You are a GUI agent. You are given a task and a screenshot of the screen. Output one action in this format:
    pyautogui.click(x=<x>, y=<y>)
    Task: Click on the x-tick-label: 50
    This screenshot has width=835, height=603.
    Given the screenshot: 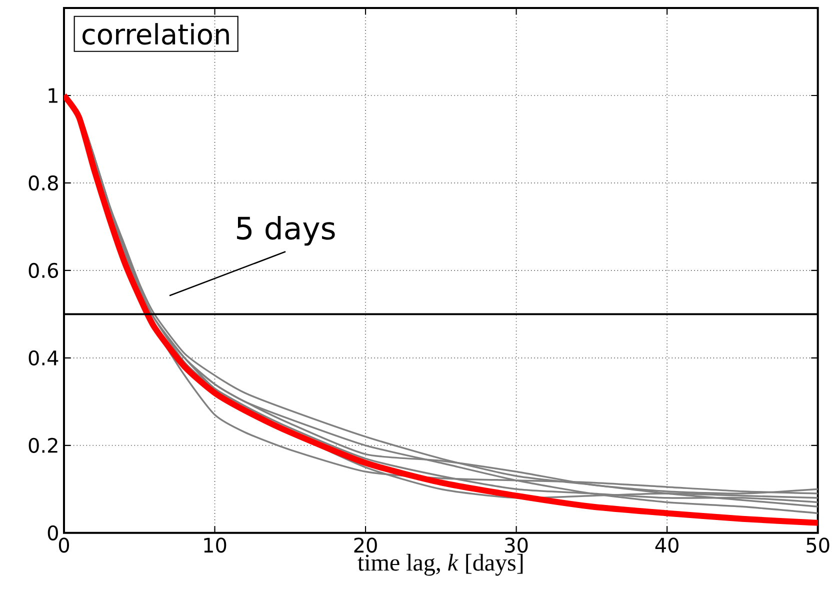 What is the action you would take?
    pyautogui.click(x=818, y=545)
    